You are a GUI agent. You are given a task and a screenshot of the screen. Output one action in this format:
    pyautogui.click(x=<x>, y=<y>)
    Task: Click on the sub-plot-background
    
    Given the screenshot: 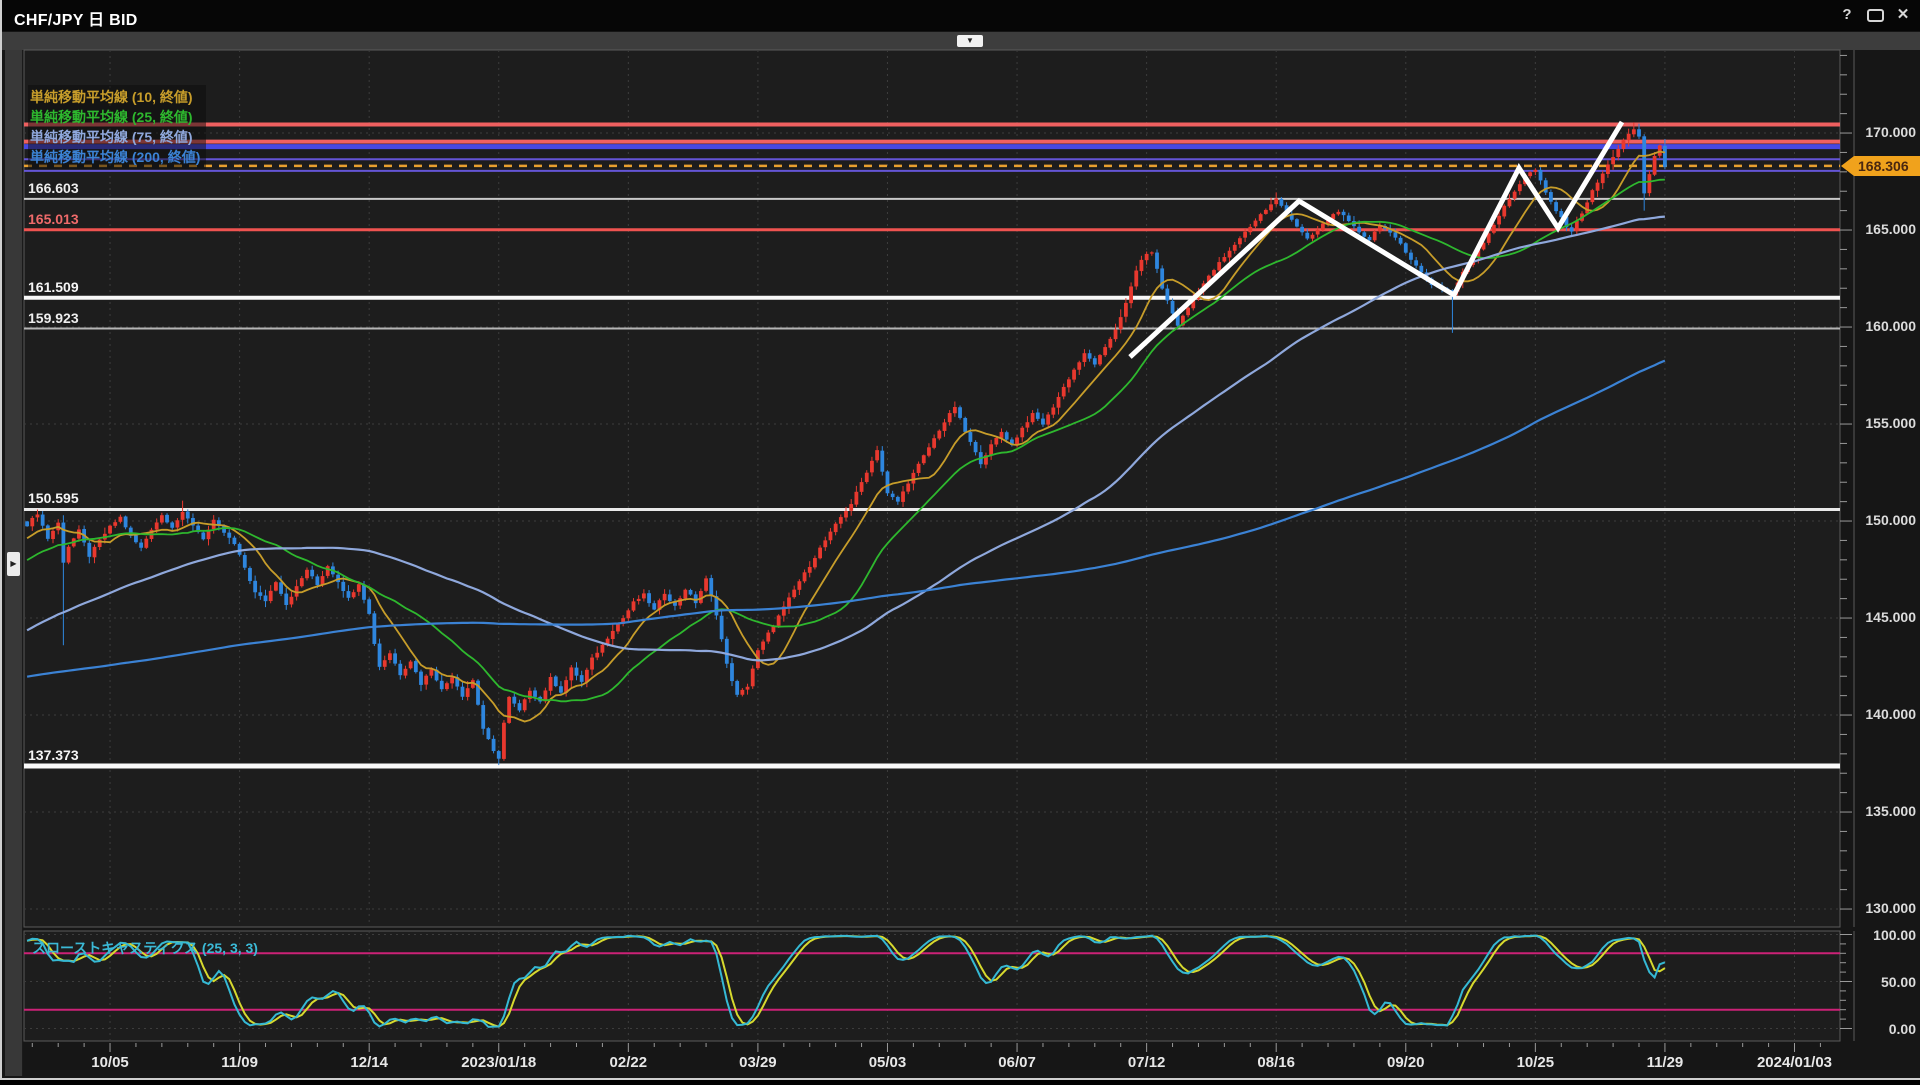 What is the action you would take?
    pyautogui.click(x=932, y=986)
    